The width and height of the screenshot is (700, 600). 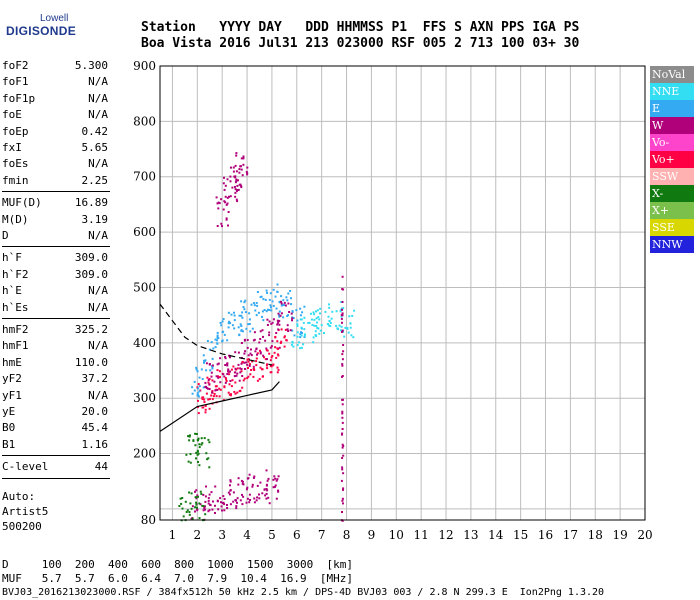 I want to click on param-label: h`F, so click(x=12, y=258).